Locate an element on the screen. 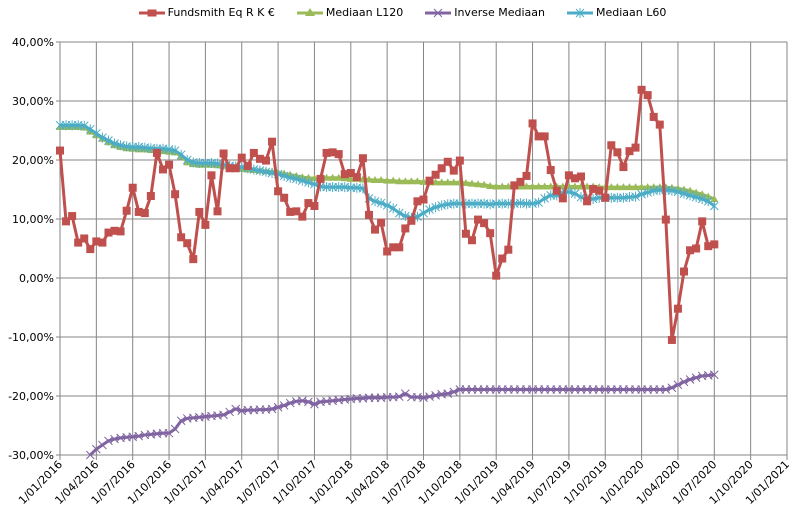 Image resolution: width=805 pixels, height=521 pixels. y-tick-label: 10,00% is located at coordinates (33, 219).